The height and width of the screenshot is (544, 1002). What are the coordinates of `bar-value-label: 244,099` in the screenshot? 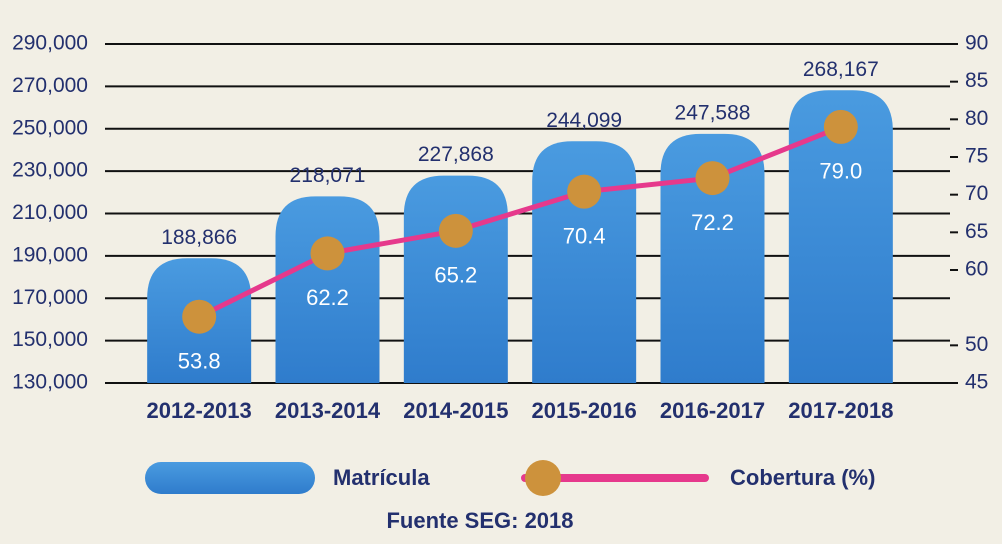 It's located at (584, 120).